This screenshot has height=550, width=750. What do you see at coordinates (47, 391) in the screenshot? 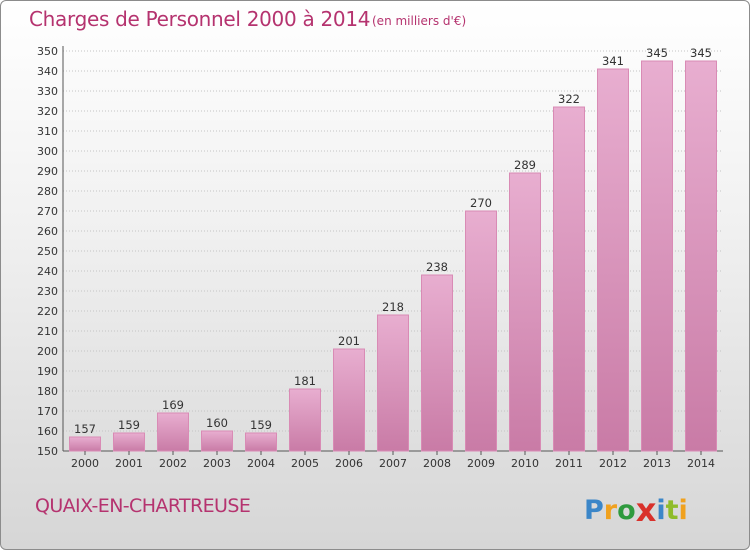
I see `y-tick-label: 180` at bounding box center [47, 391].